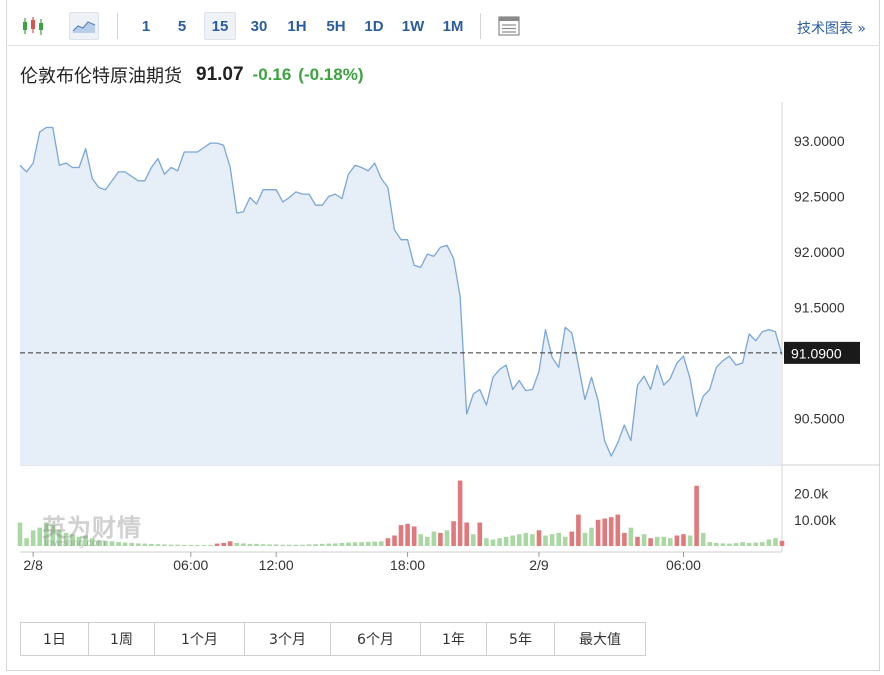  Describe the element at coordinates (146, 26) in the screenshot. I see `timeframe-1: 1` at that location.